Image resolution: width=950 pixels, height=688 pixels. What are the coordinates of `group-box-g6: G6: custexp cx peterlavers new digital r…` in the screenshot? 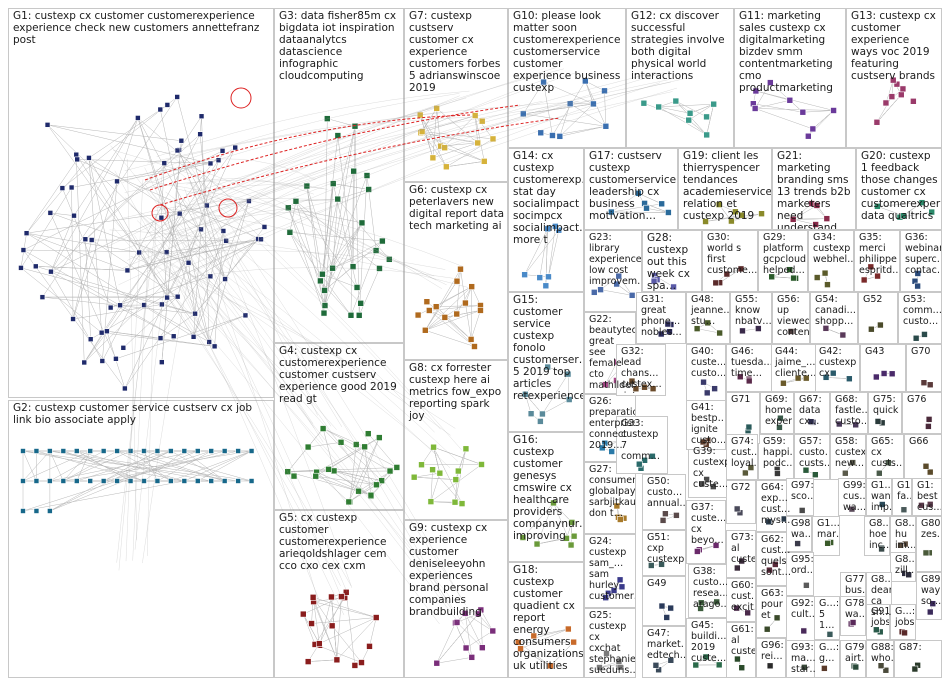 It's located at (456, 271).